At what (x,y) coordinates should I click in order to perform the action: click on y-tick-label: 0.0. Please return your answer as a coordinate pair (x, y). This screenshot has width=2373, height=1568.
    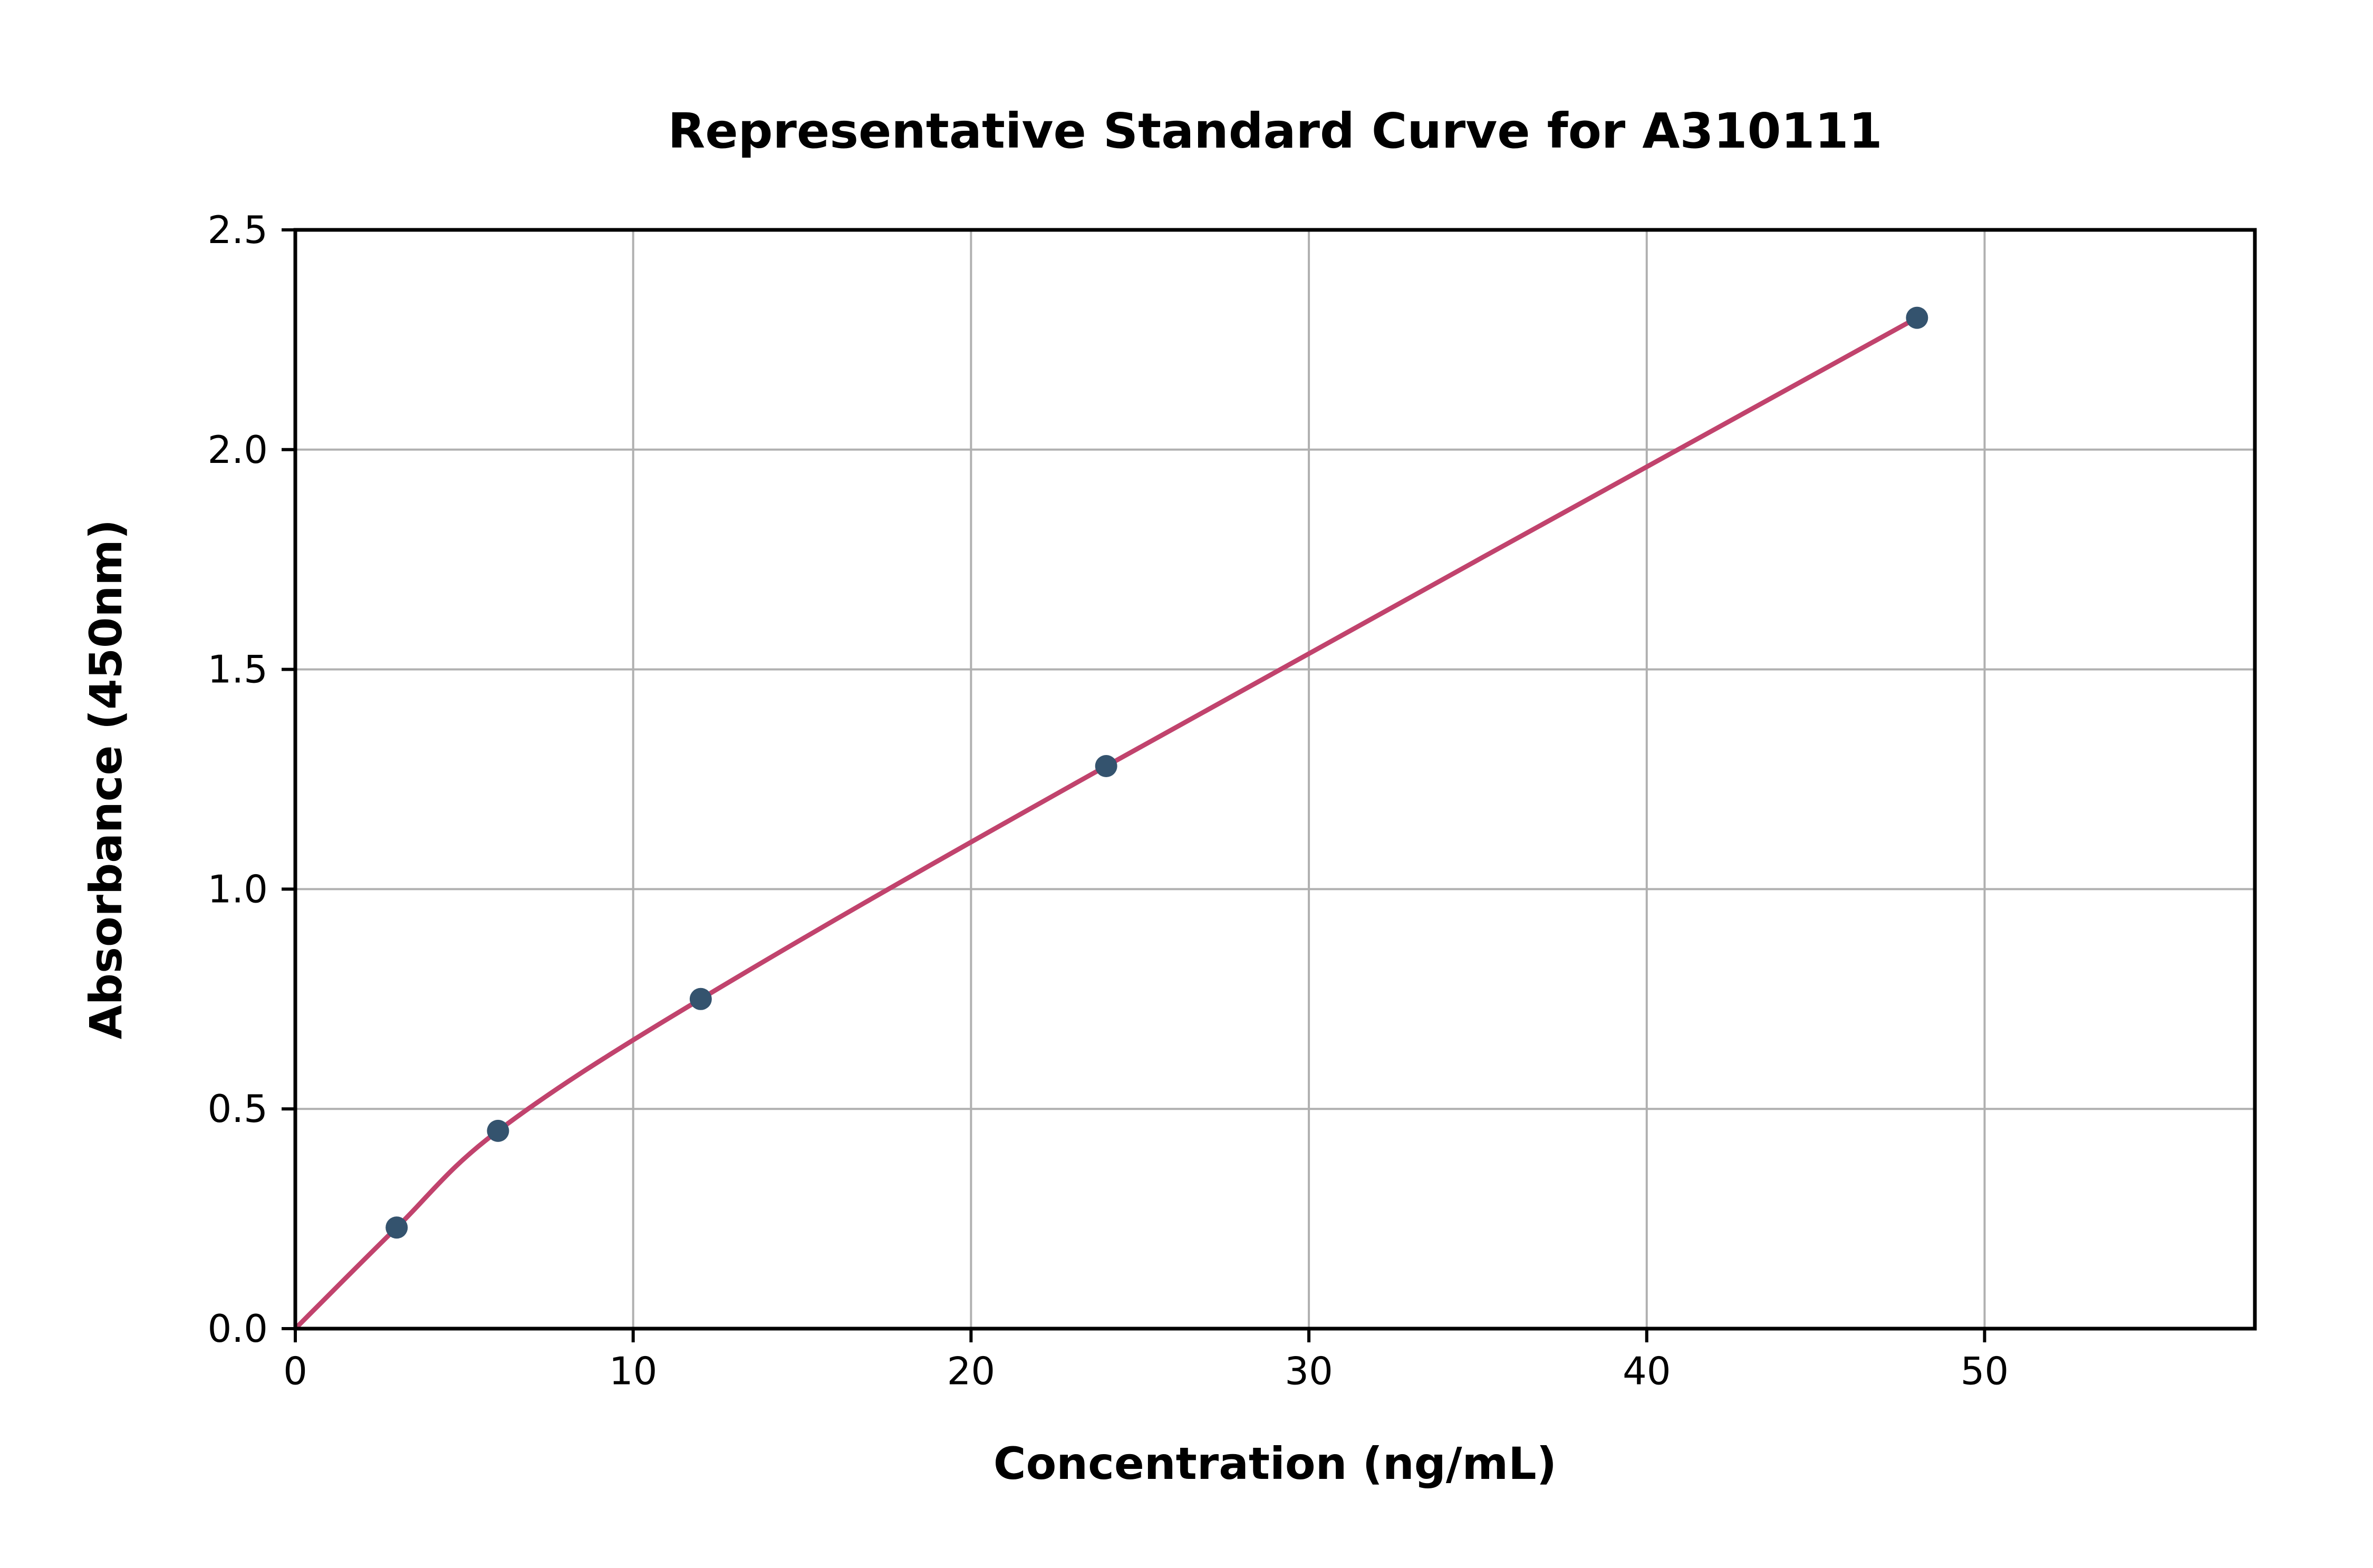
    Looking at the image, I should click on (237, 1328).